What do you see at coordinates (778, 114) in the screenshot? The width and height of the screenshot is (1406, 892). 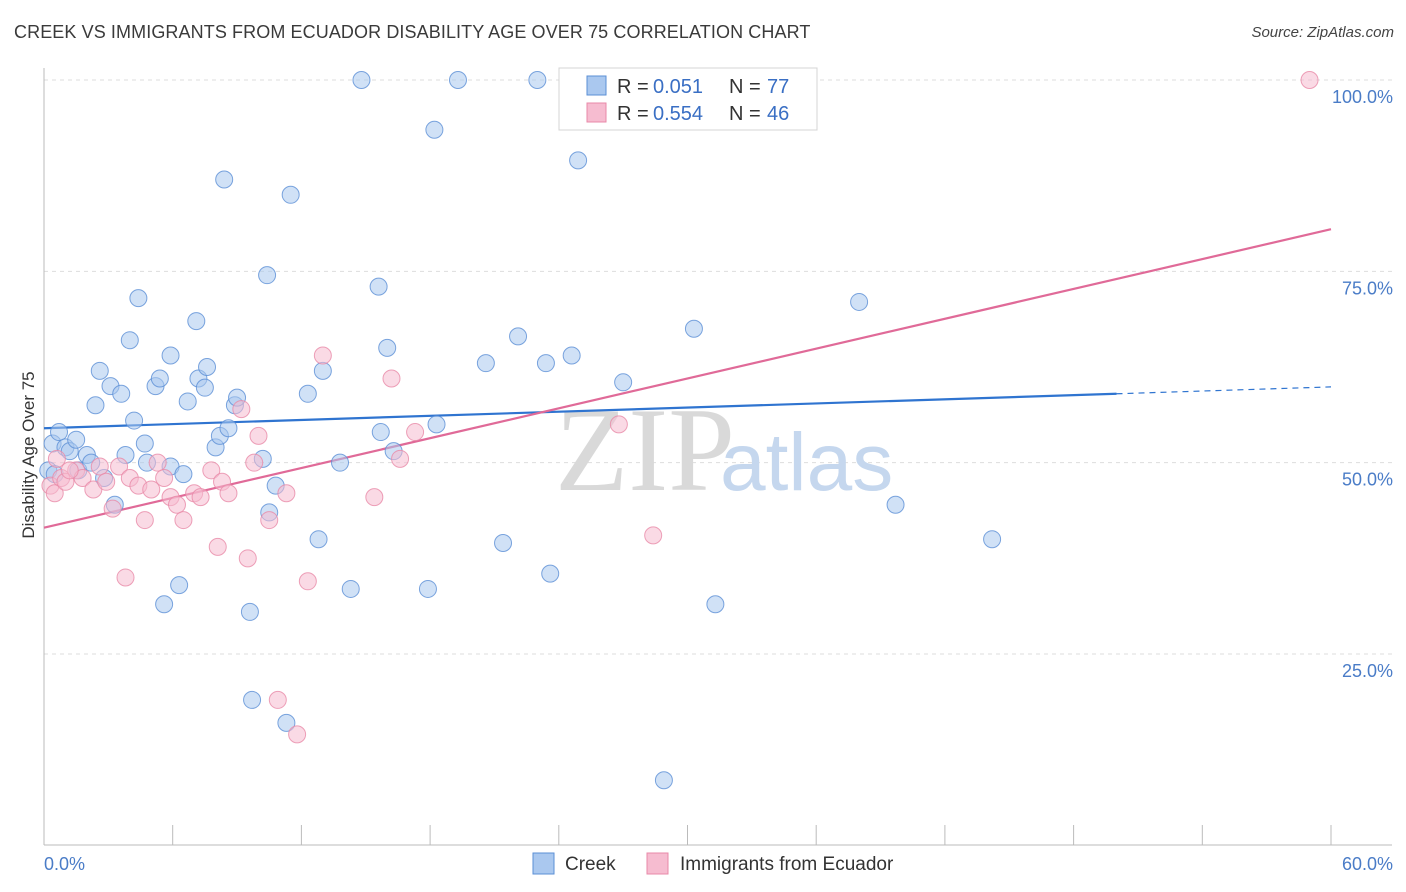 I see `ecuador-n-value: 46` at bounding box center [778, 114].